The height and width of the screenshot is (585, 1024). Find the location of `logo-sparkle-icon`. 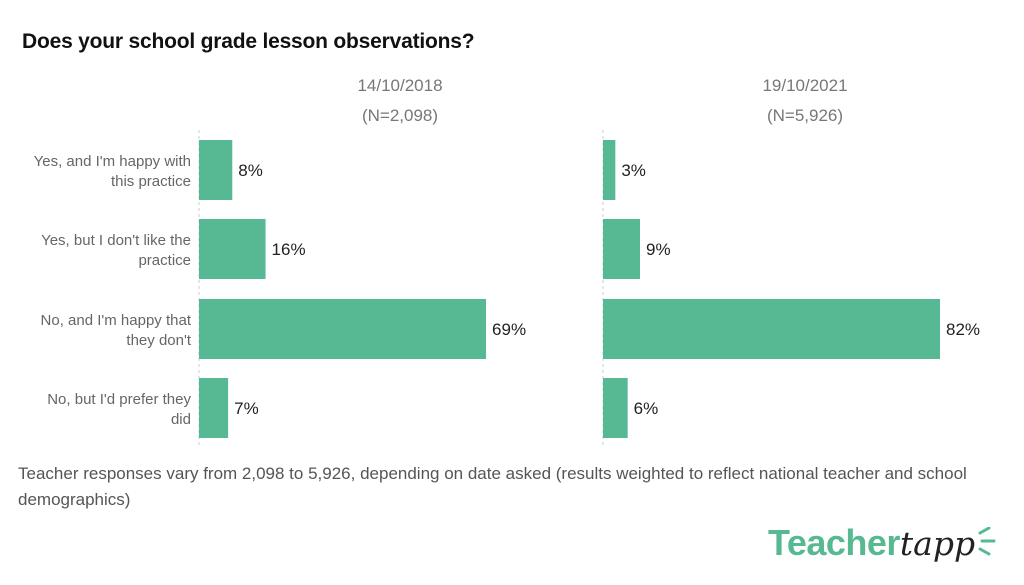

logo-sparkle-icon is located at coordinates (987, 541).